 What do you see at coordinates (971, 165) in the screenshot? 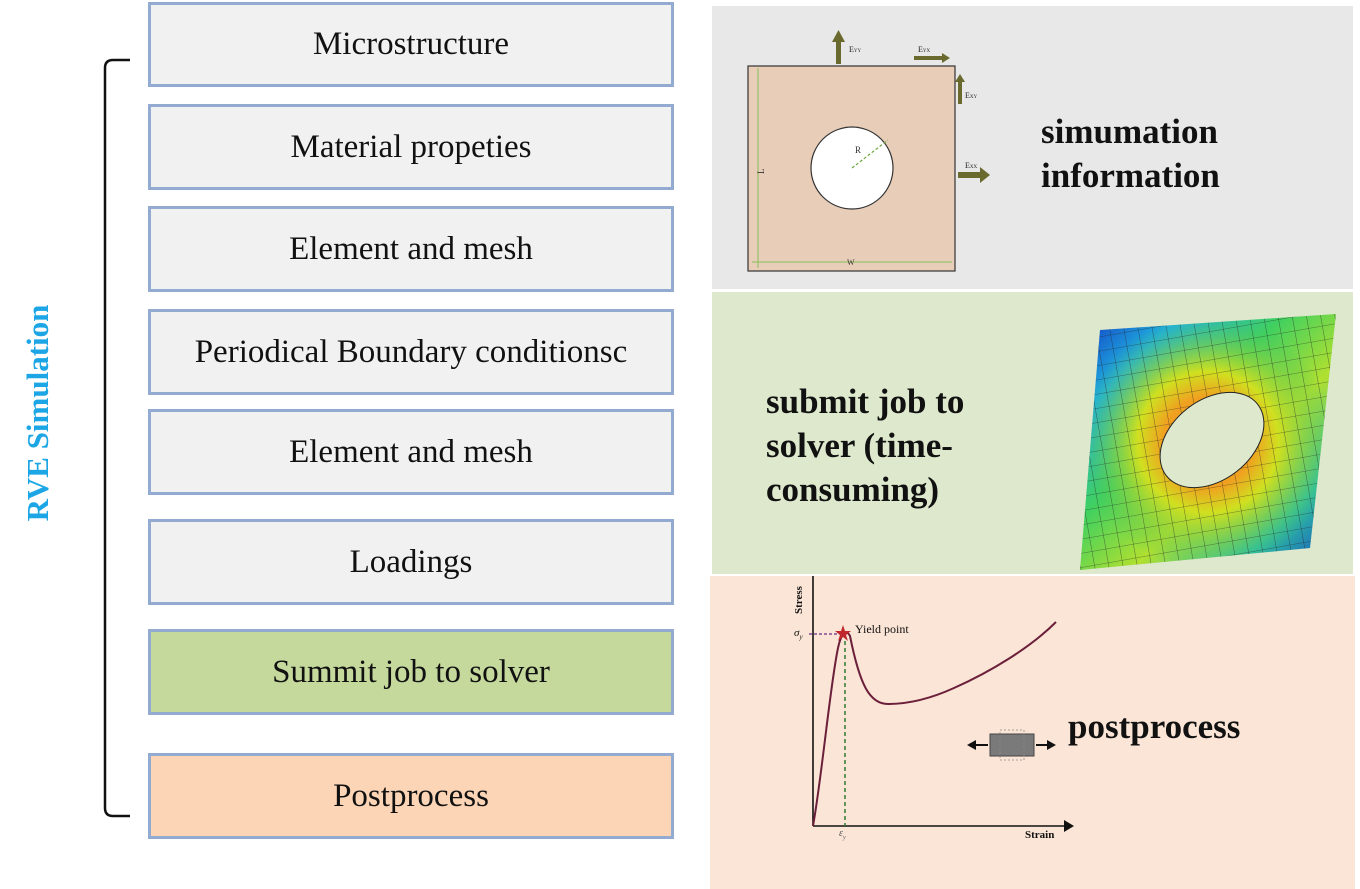
I see `exx-label: EXX` at bounding box center [971, 165].